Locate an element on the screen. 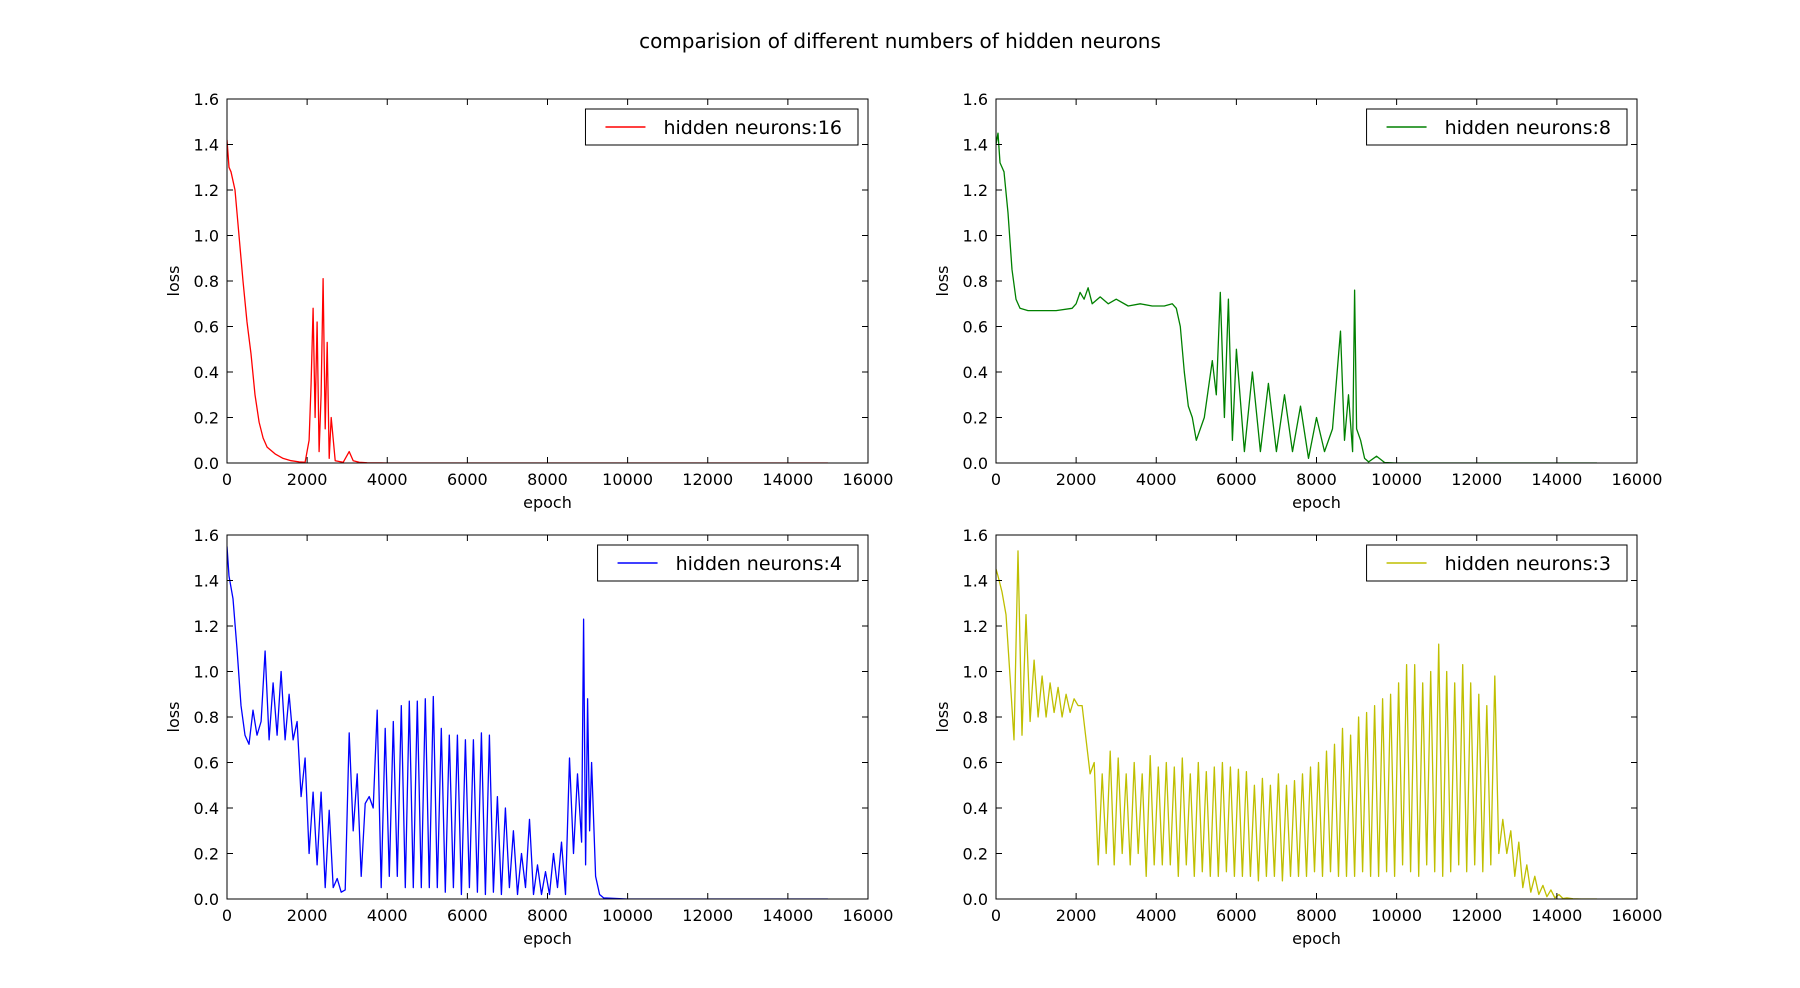 This screenshot has width=1800, height=988. legend: hidden neurons:8 is located at coordinates (1497, 127).